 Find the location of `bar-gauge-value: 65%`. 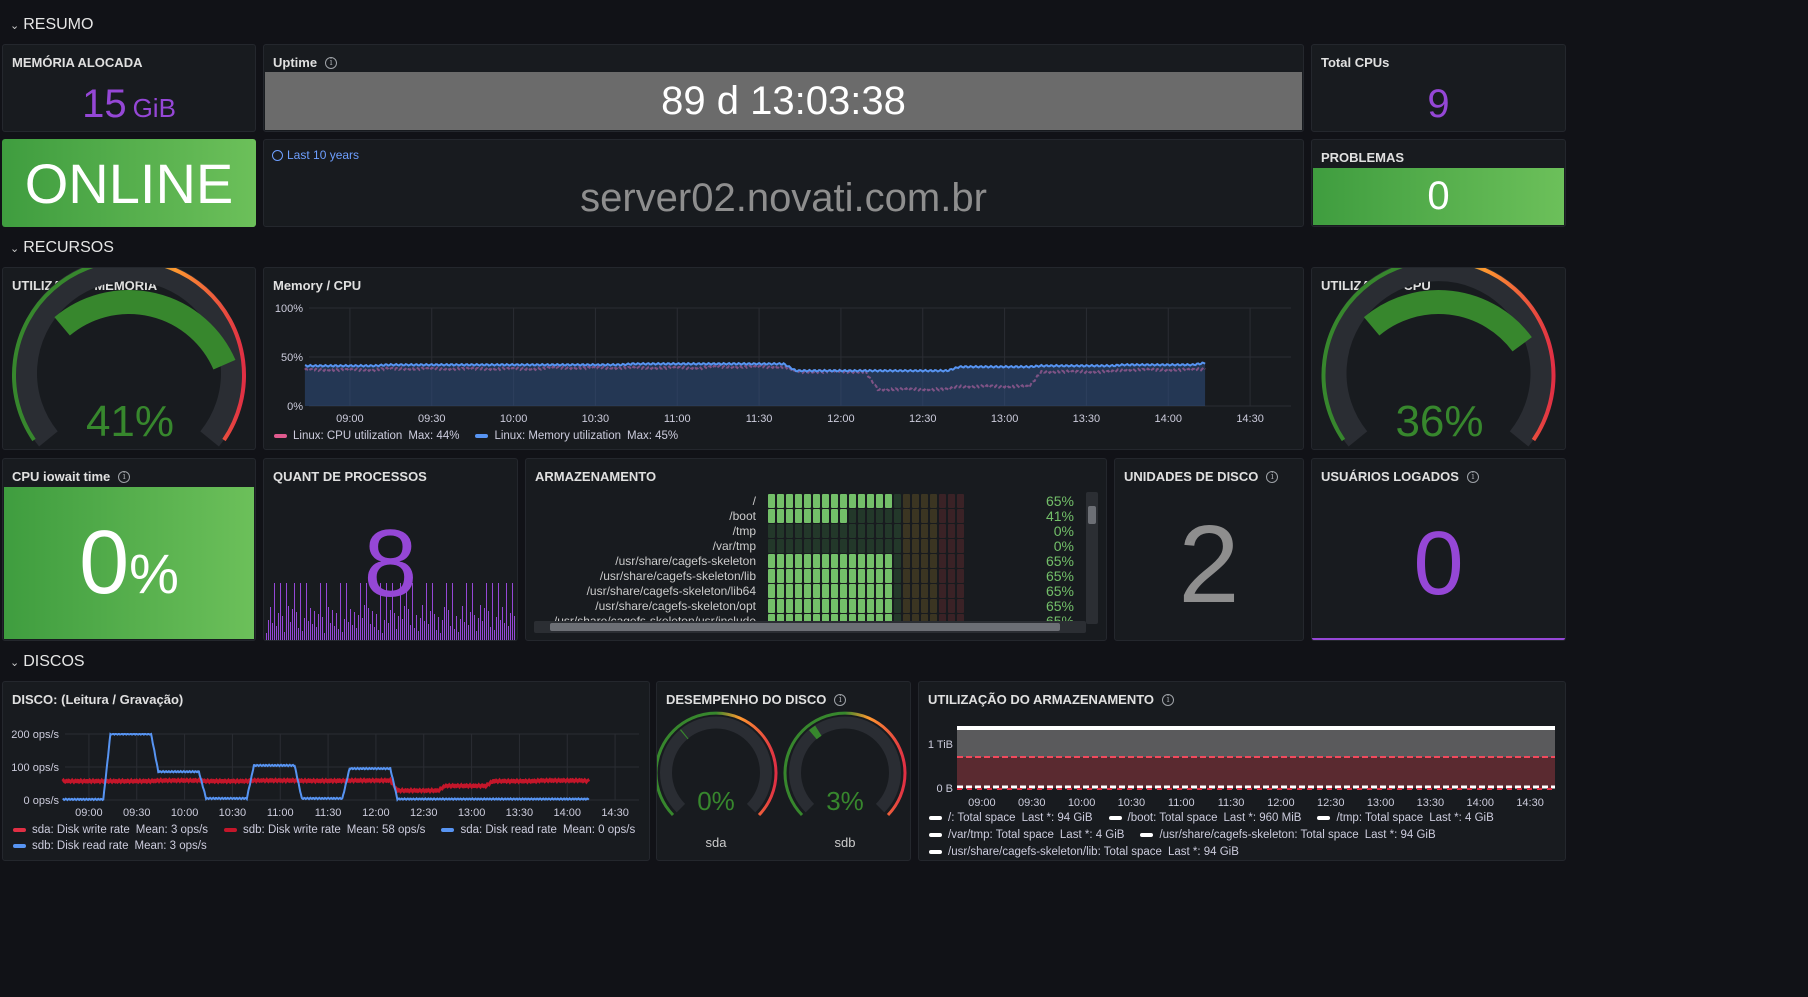

bar-gauge-value: 65% is located at coordinates (1059, 590).